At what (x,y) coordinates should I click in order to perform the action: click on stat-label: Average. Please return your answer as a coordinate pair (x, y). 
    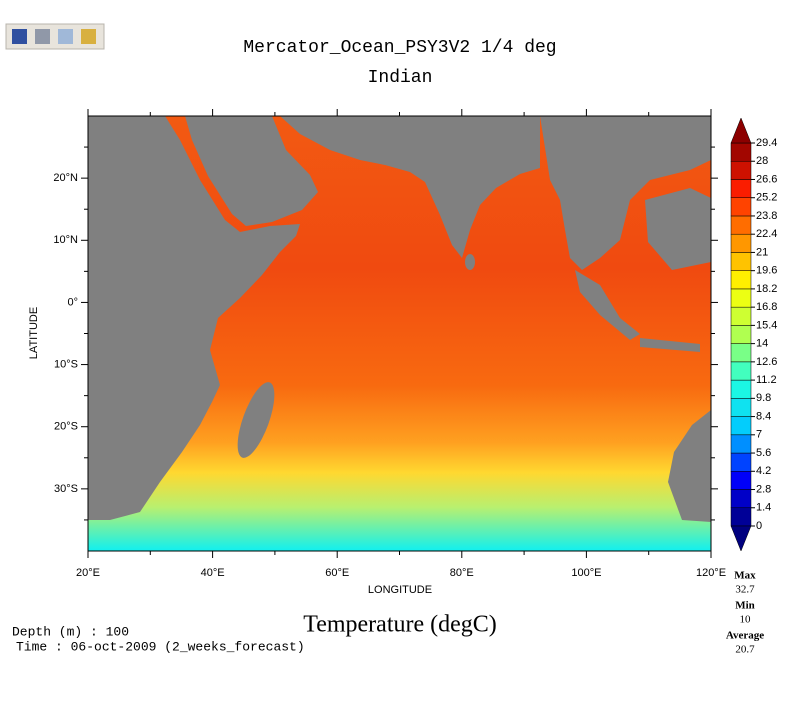
    Looking at the image, I should click on (745, 636).